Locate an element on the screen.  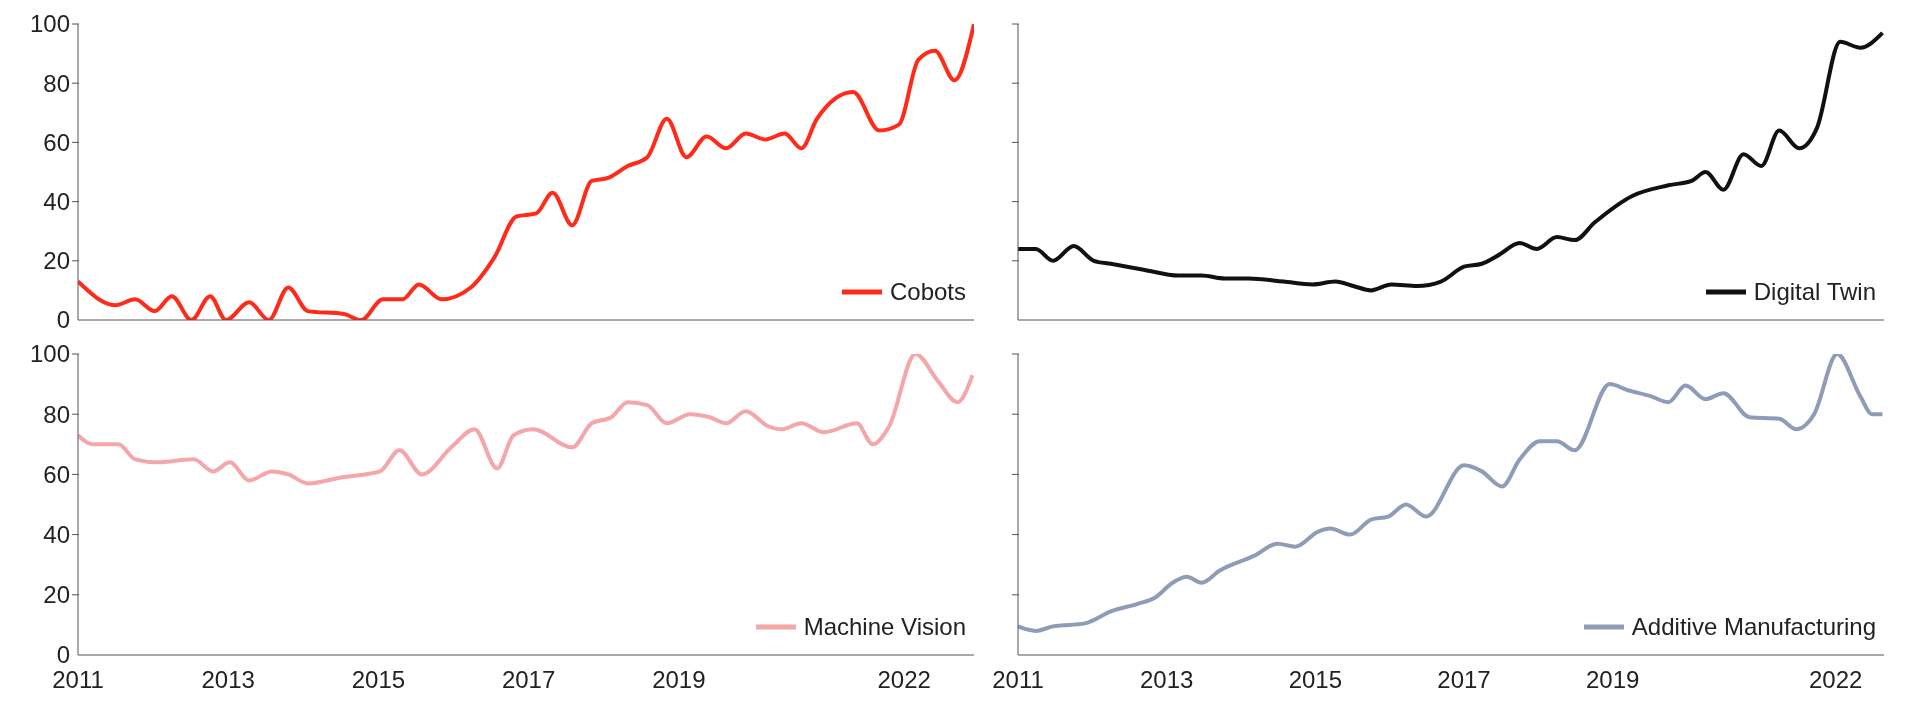
legend-label: Additive Manufacturing is located at coordinates (1753, 627).